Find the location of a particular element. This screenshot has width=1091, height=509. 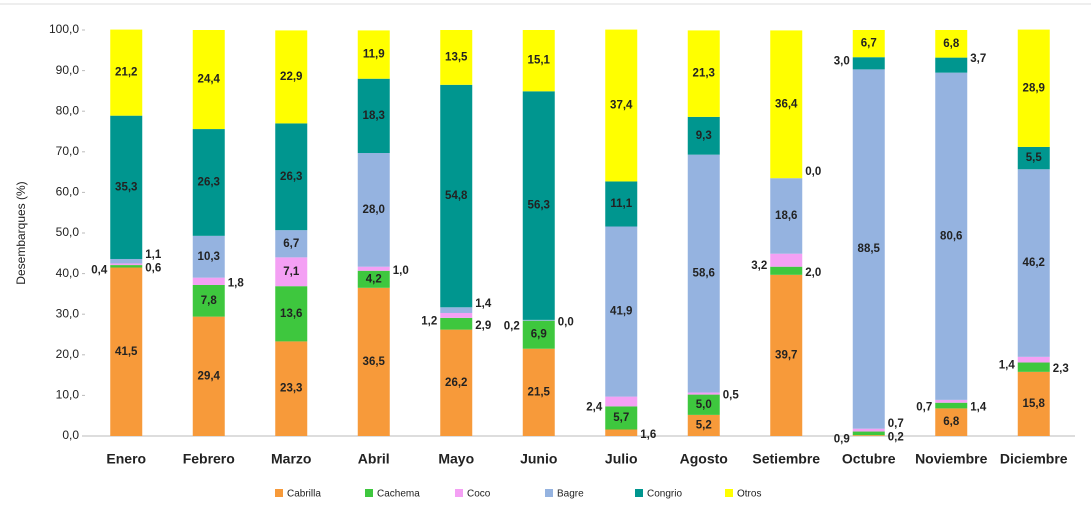

data-label: 3,0 is located at coordinates (842, 61).